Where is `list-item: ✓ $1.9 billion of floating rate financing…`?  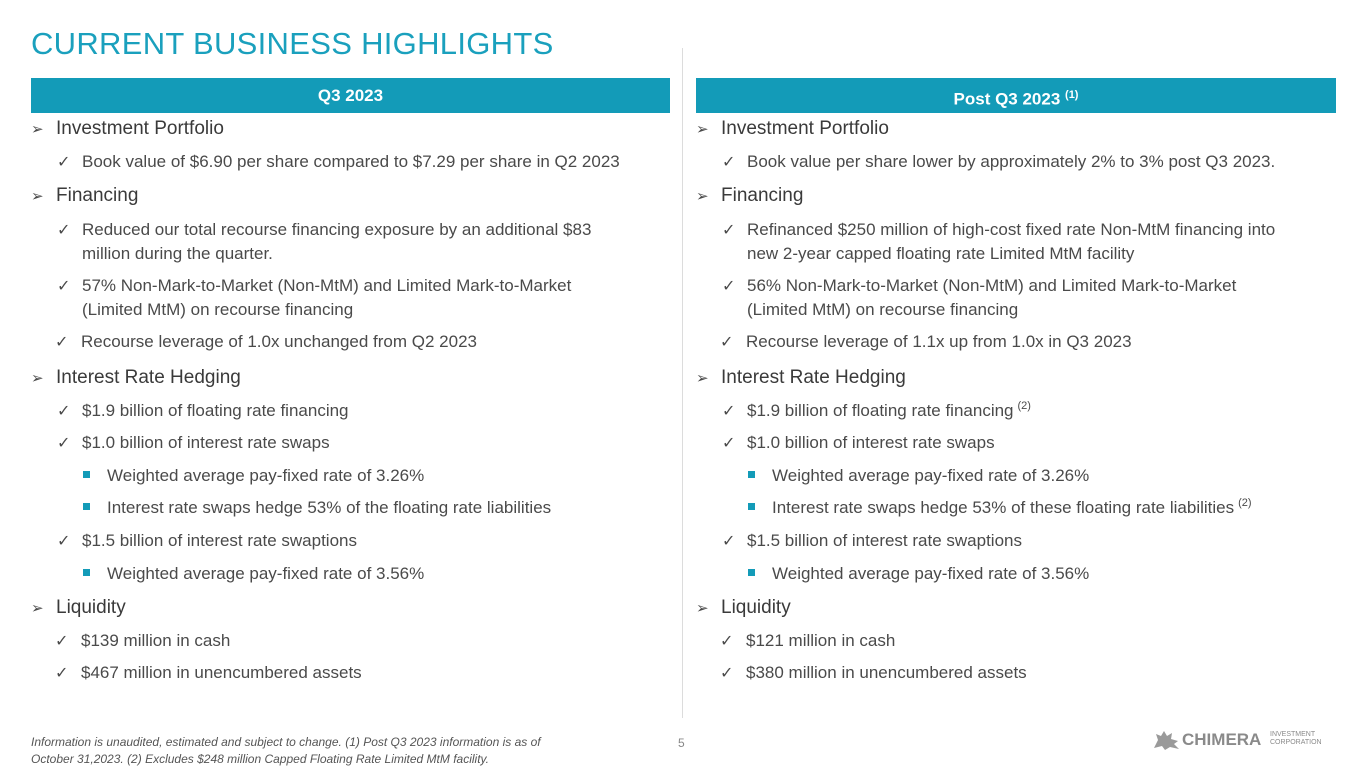
list-item: ✓ $1.9 billion of floating rate financing… is located at coordinates (876, 411).